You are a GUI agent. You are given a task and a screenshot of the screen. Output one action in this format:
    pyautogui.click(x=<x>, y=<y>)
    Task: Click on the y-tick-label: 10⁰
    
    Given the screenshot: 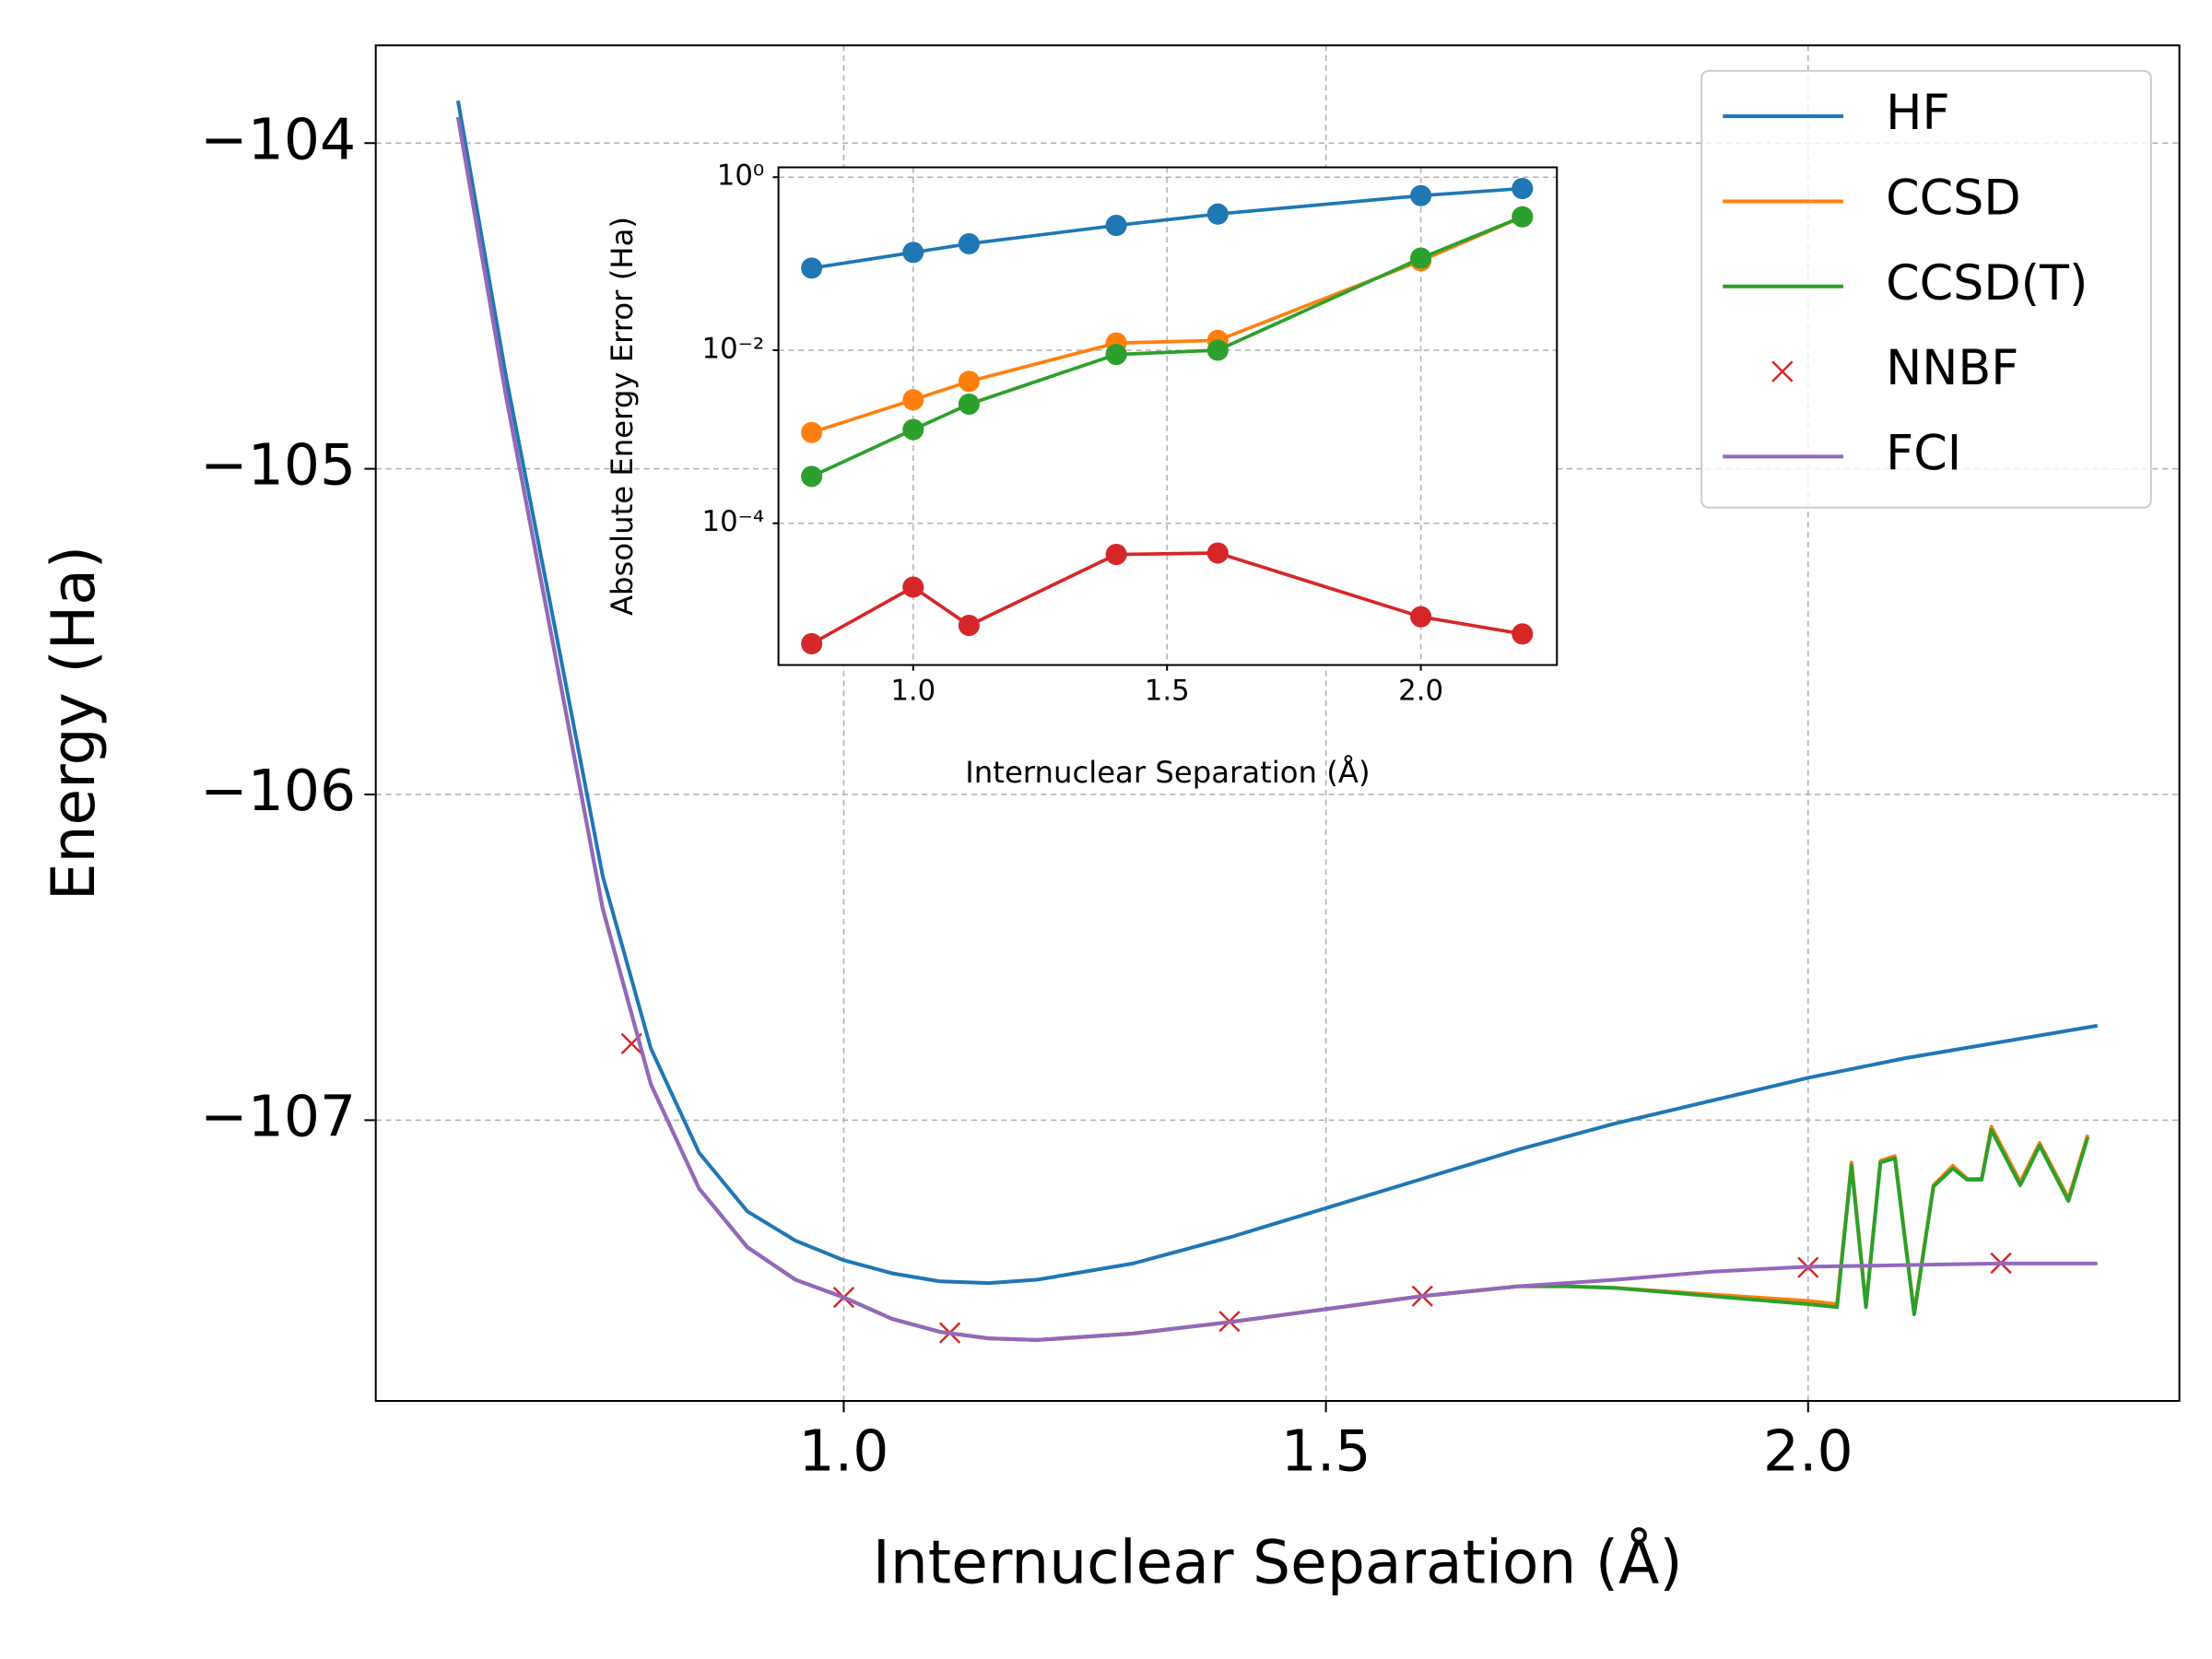 What is the action you would take?
    pyautogui.click(x=740, y=176)
    